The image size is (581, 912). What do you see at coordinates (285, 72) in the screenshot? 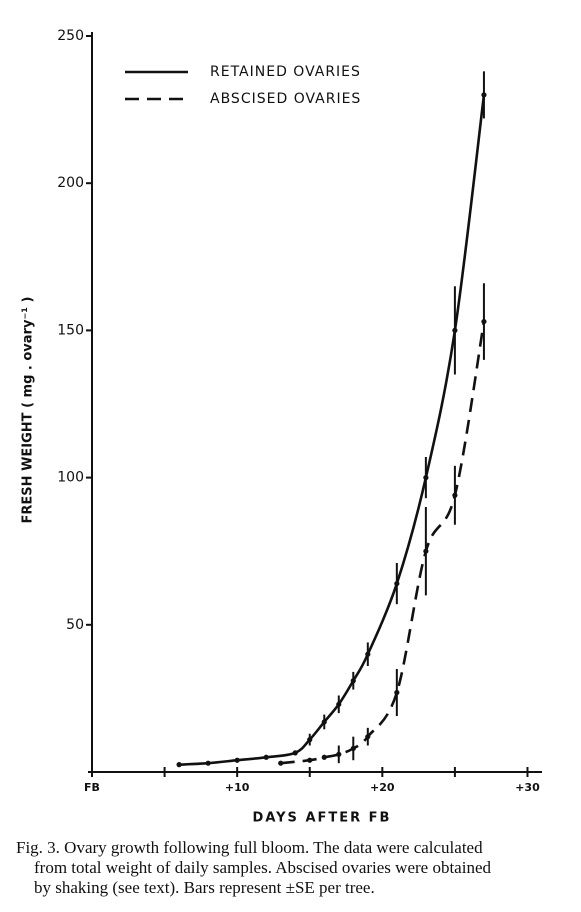
I see `legend-label: RETAINED OVARIES` at bounding box center [285, 72].